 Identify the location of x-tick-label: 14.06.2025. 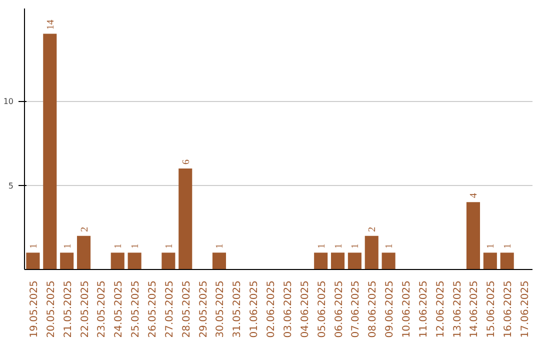
(474, 309).